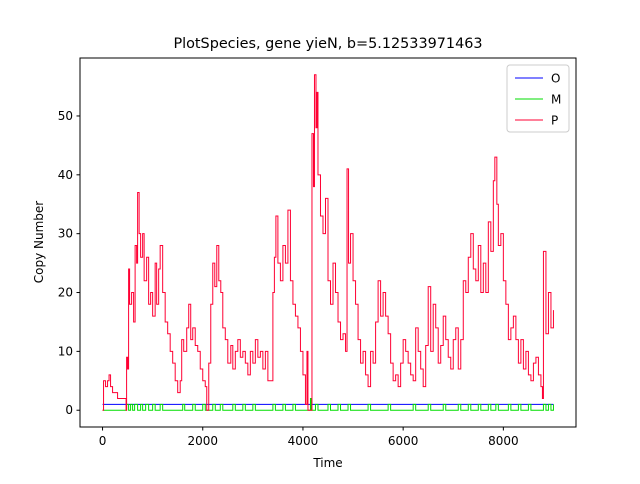 The image size is (640, 484). What do you see at coordinates (327, 44) in the screenshot?
I see `chart-title: PlotSpecies, gene yieN, b=5.12533971463` at bounding box center [327, 44].